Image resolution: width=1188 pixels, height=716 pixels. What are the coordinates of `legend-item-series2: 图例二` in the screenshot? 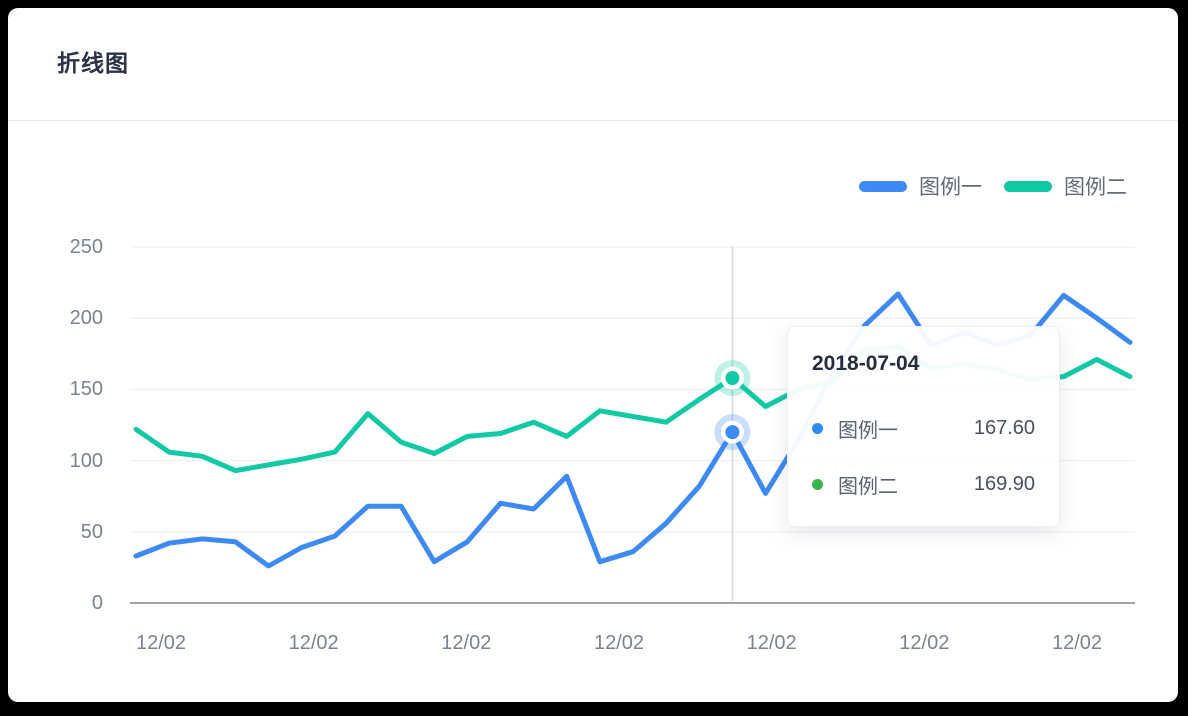 It's located at (1065, 186).